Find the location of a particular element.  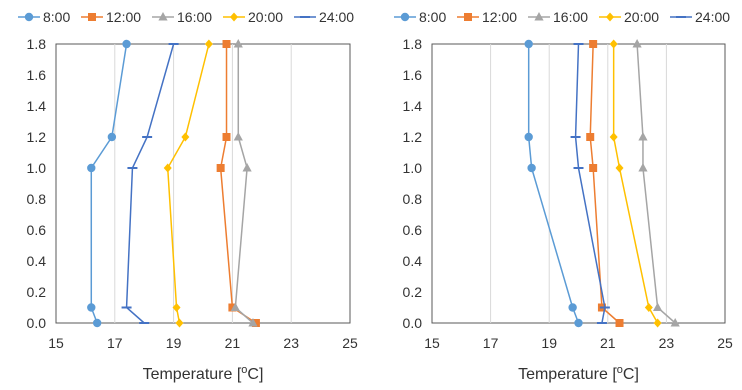

series-line-12:00 is located at coordinates (605, 183).